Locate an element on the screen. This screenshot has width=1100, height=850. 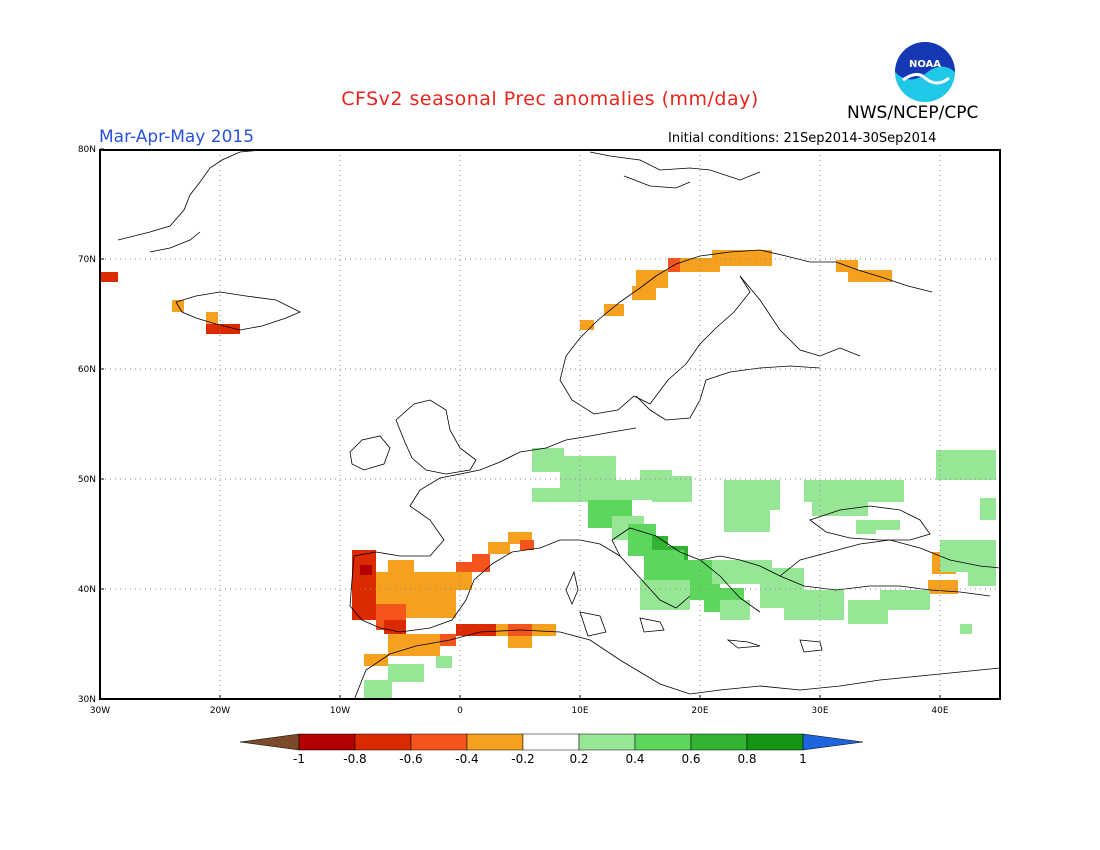
lon-label: 0 is located at coordinates (460, 711).